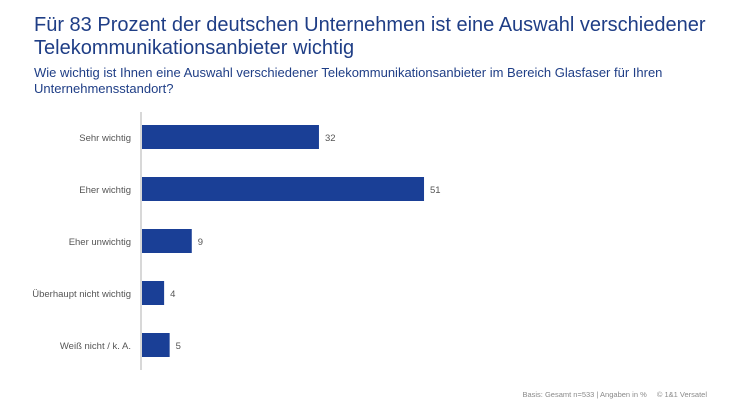 The height and width of the screenshot is (412, 733). I want to click on category-label: Sehr wichtig, so click(105, 138).